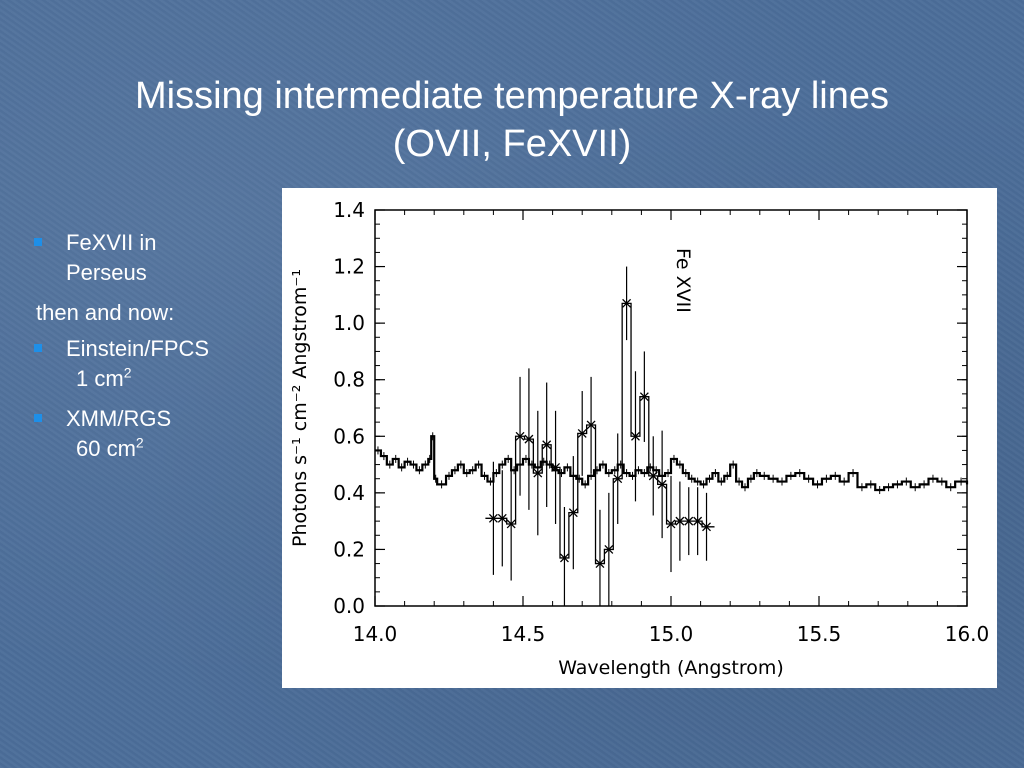  What do you see at coordinates (349, 549) in the screenshot?
I see `y-tick-label: 0.2` at bounding box center [349, 549].